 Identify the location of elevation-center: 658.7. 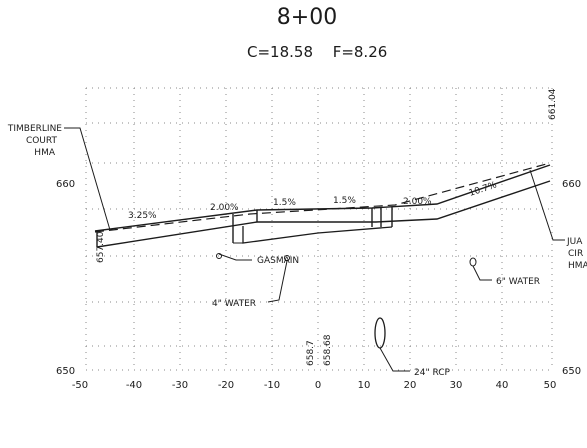
(311, 353).